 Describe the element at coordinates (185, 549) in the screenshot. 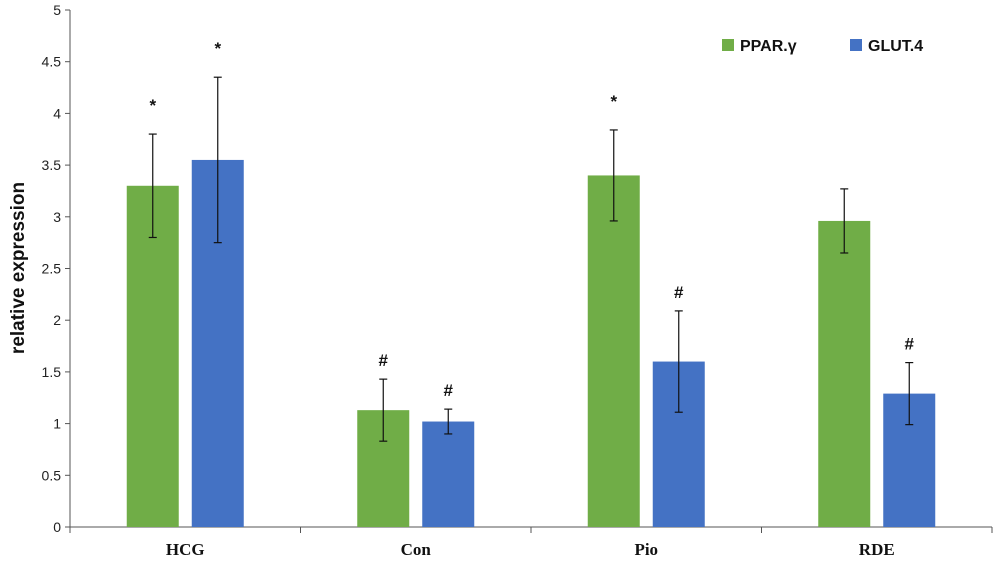

I see `category-label: HCG` at that location.